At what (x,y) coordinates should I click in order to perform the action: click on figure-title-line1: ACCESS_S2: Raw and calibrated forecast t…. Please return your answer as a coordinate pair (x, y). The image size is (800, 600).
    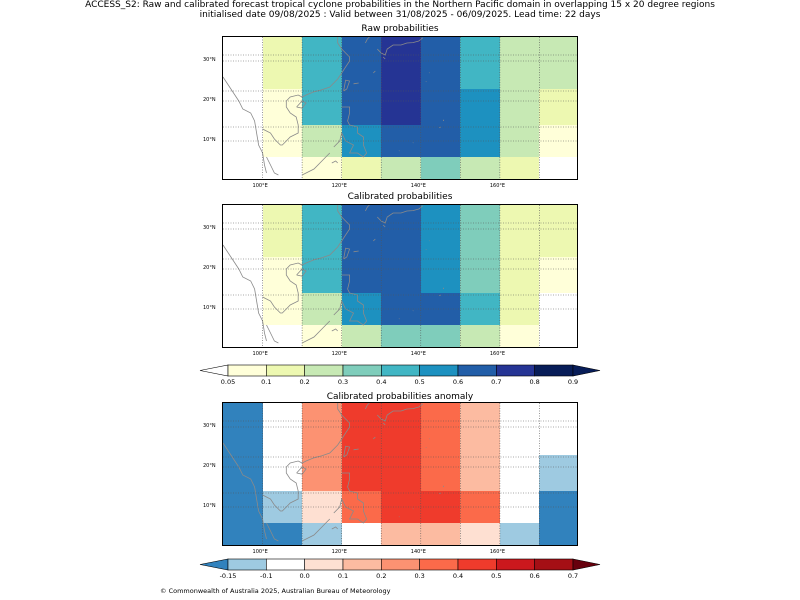
    Looking at the image, I should click on (400, 5).